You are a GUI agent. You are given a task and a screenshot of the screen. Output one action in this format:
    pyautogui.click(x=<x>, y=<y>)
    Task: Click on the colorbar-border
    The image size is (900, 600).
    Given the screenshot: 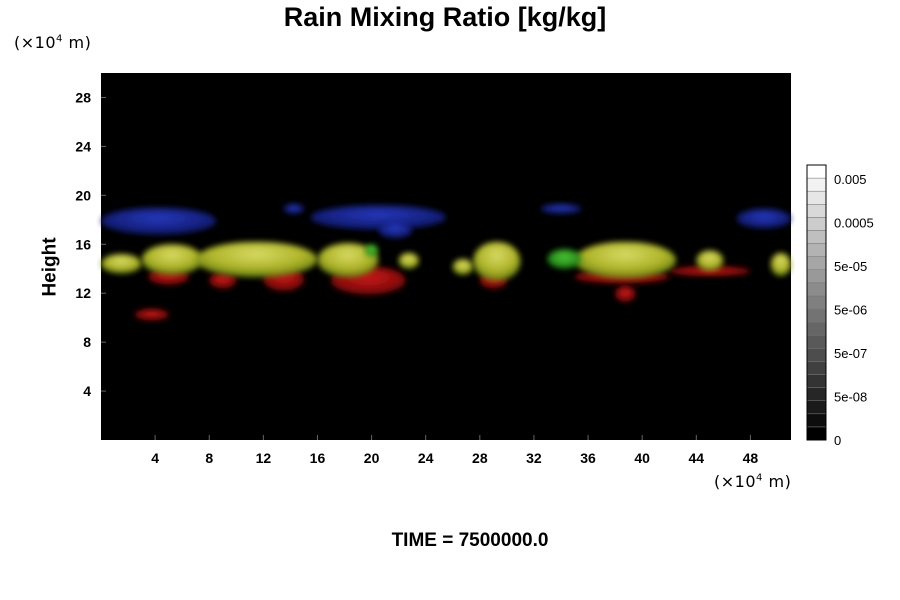 What is the action you would take?
    pyautogui.click(x=816, y=302)
    